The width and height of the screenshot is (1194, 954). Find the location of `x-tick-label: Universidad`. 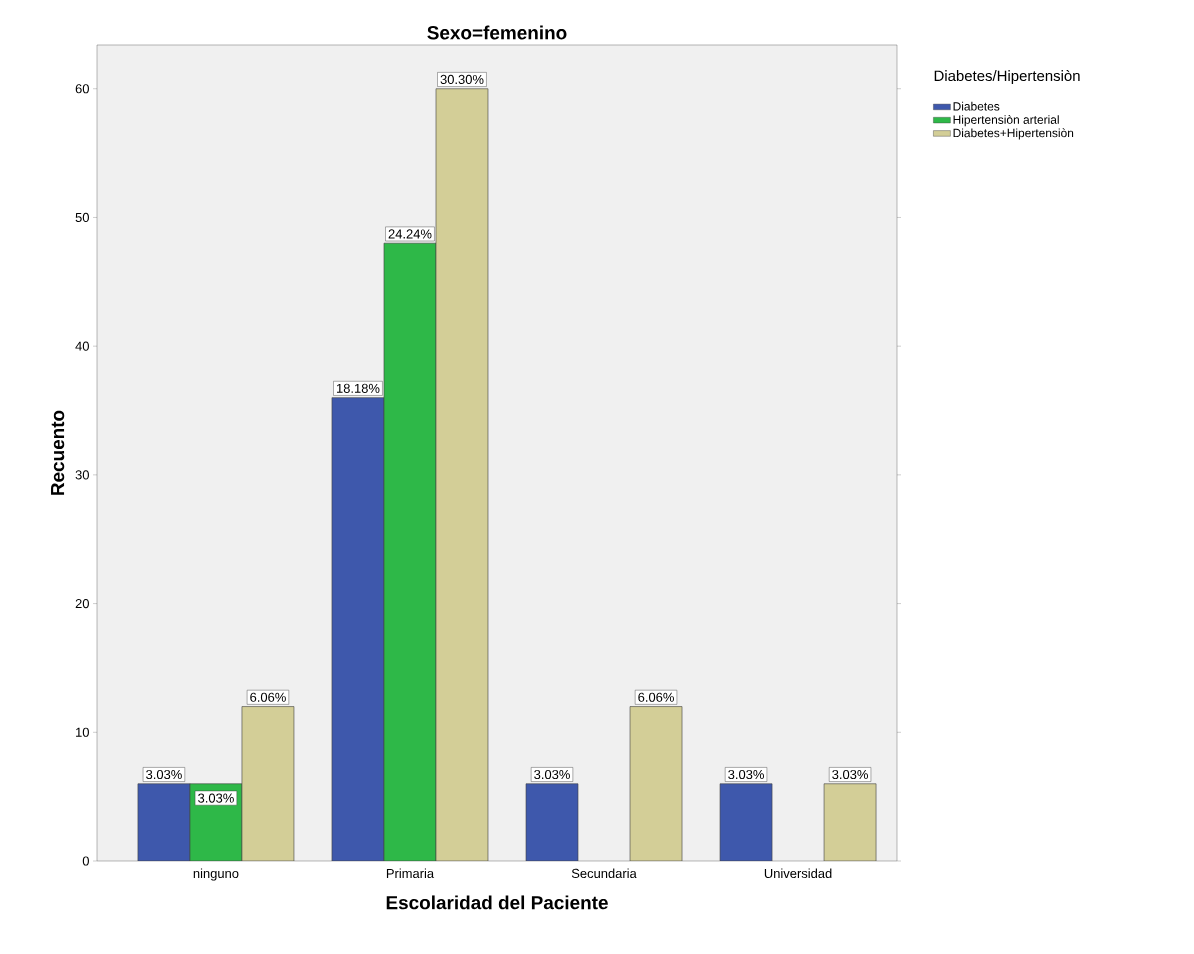

x-tick-label: Universidad is located at coordinates (798, 873).